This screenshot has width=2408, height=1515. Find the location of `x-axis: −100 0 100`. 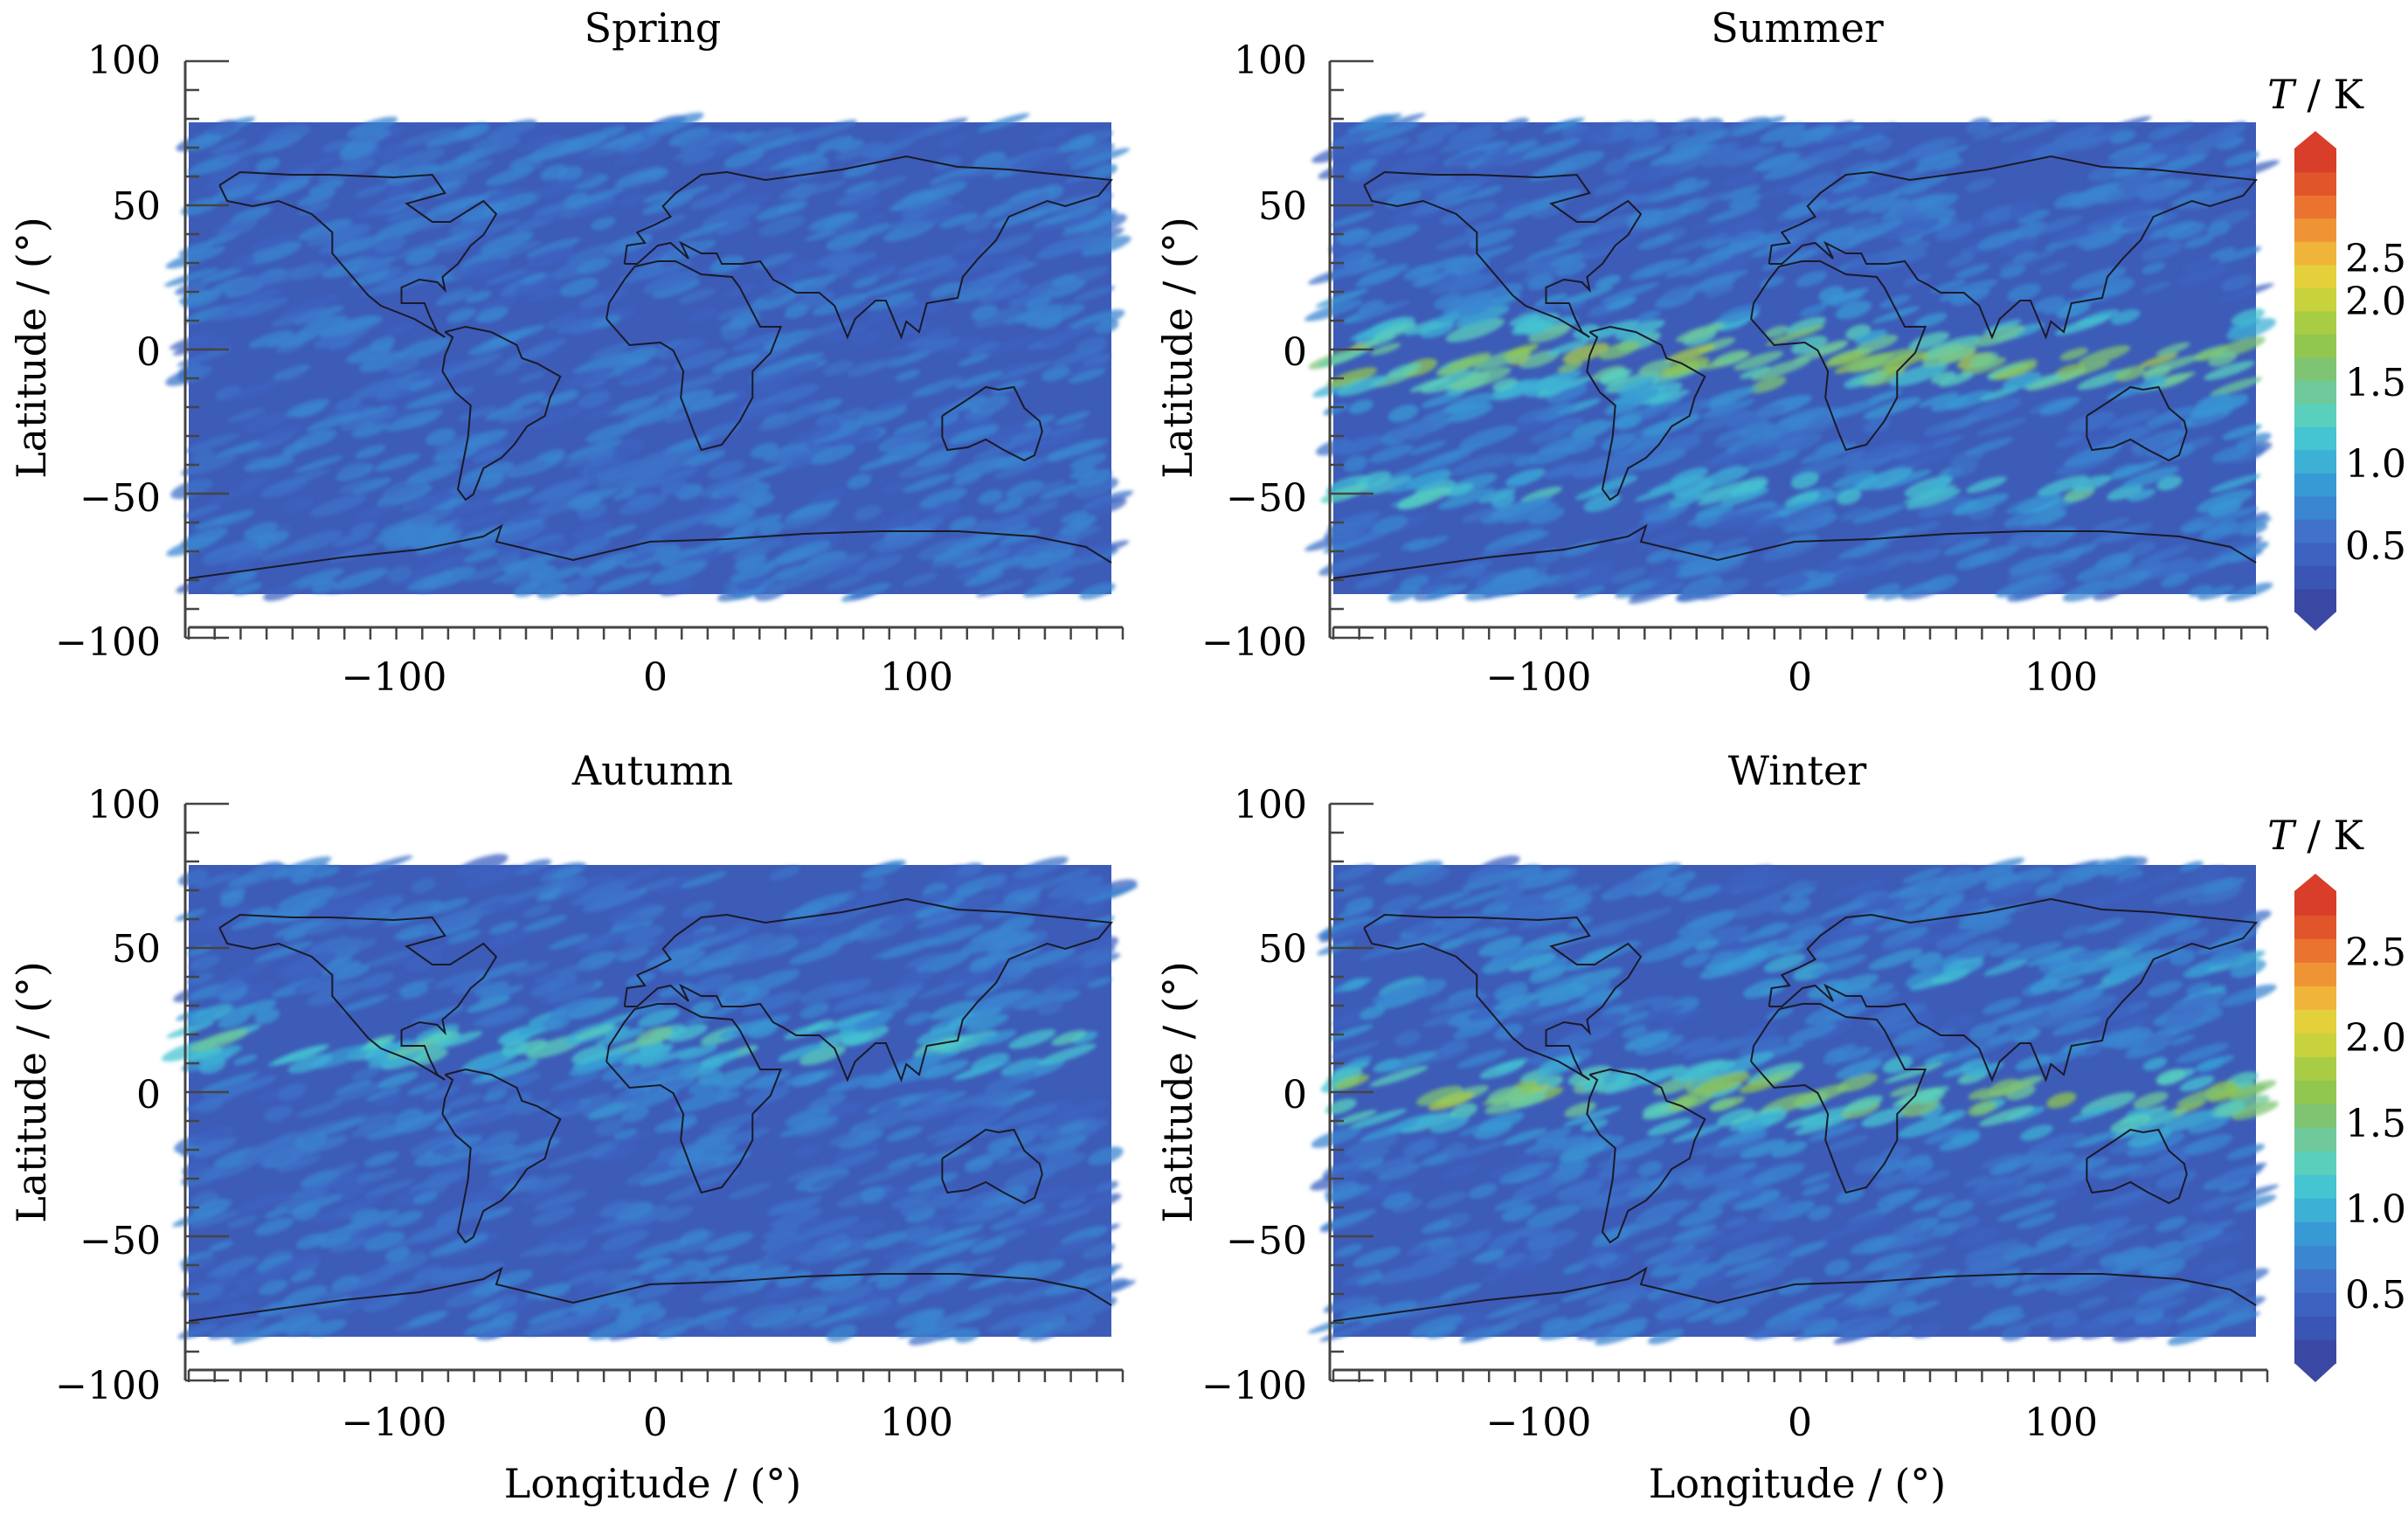

x-axis: −100 0 100 is located at coordinates (655, 1406).